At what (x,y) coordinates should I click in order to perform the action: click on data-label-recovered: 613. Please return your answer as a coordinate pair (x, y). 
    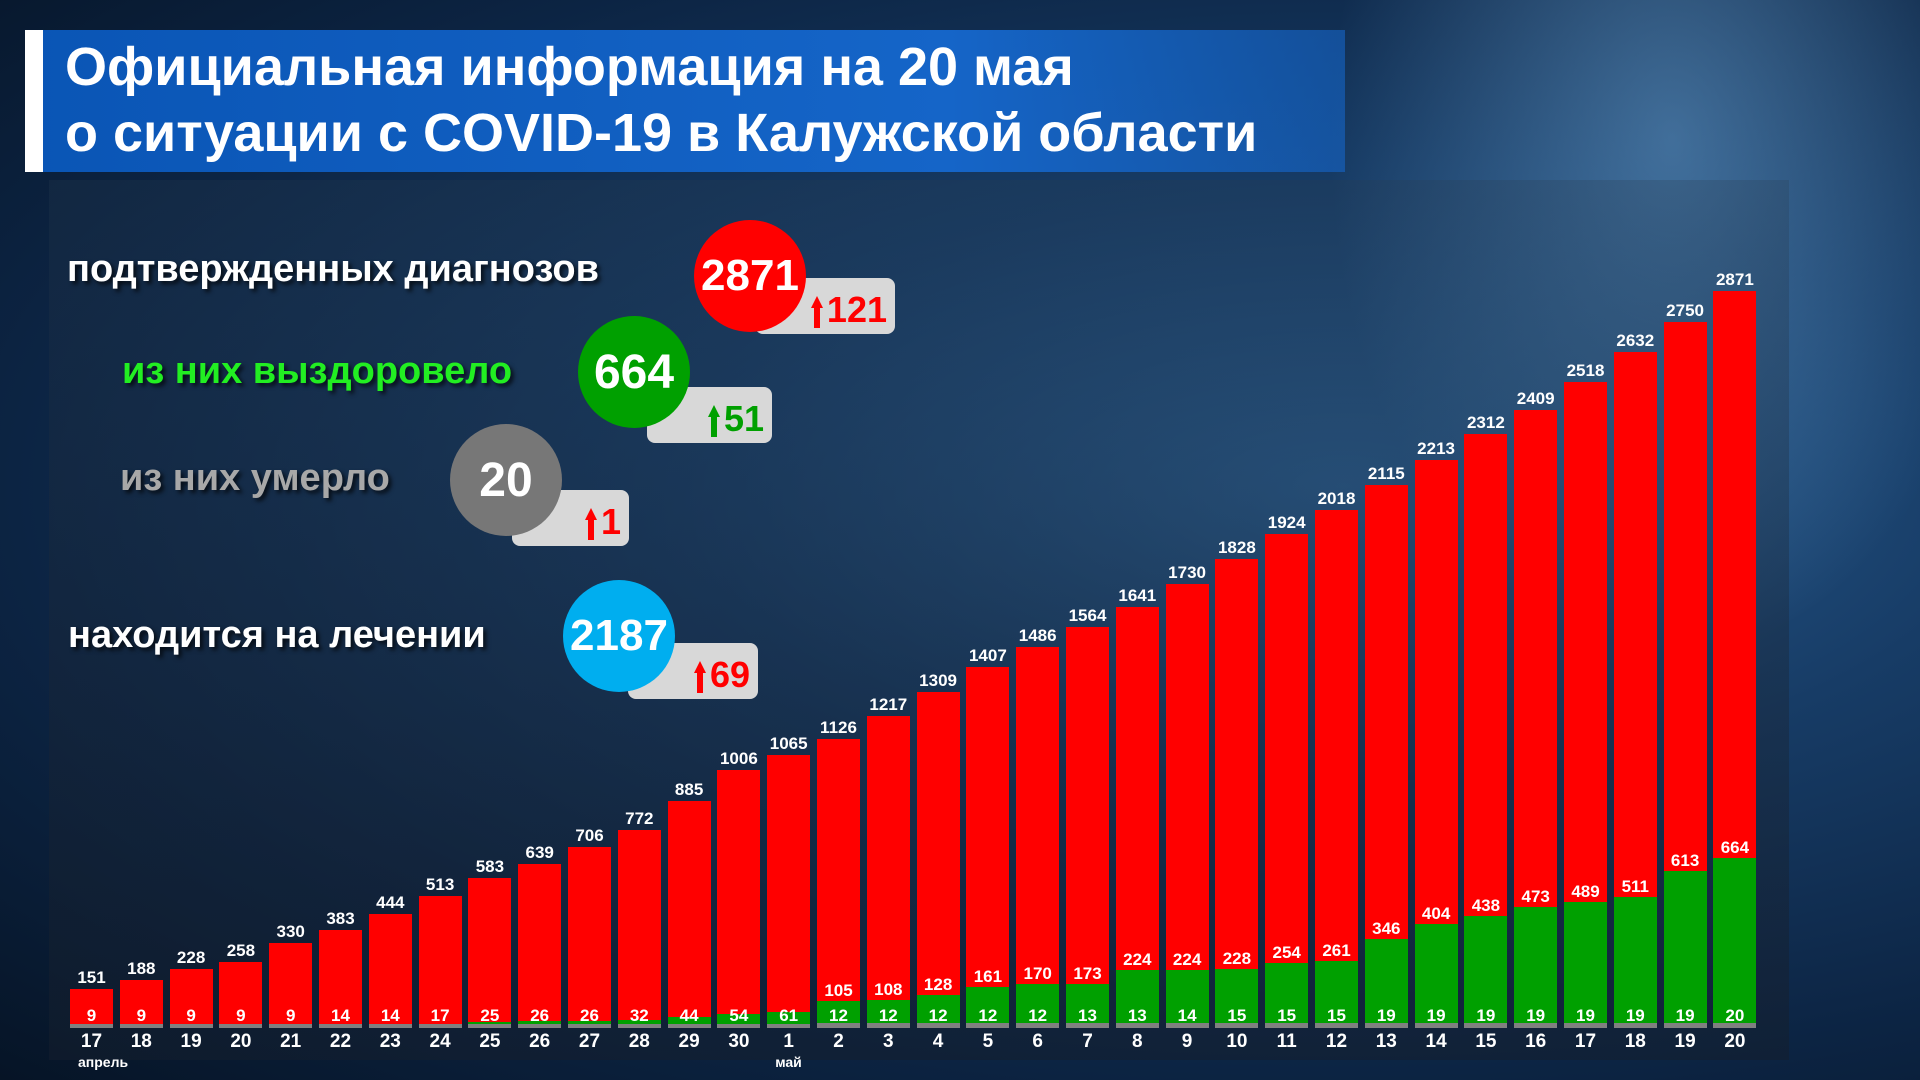
    Looking at the image, I should click on (1685, 860).